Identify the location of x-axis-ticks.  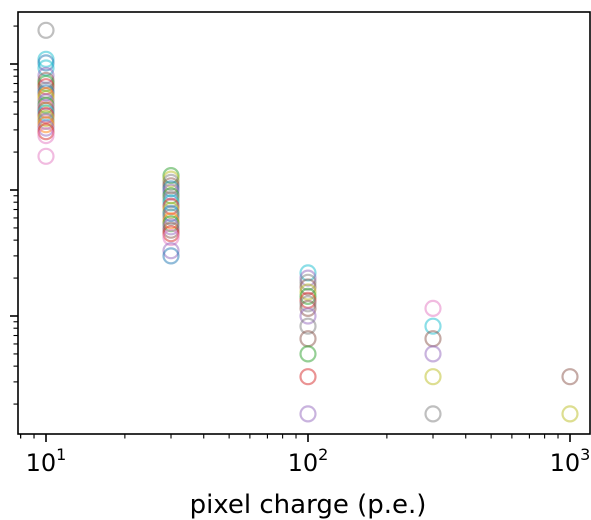
(295, 438).